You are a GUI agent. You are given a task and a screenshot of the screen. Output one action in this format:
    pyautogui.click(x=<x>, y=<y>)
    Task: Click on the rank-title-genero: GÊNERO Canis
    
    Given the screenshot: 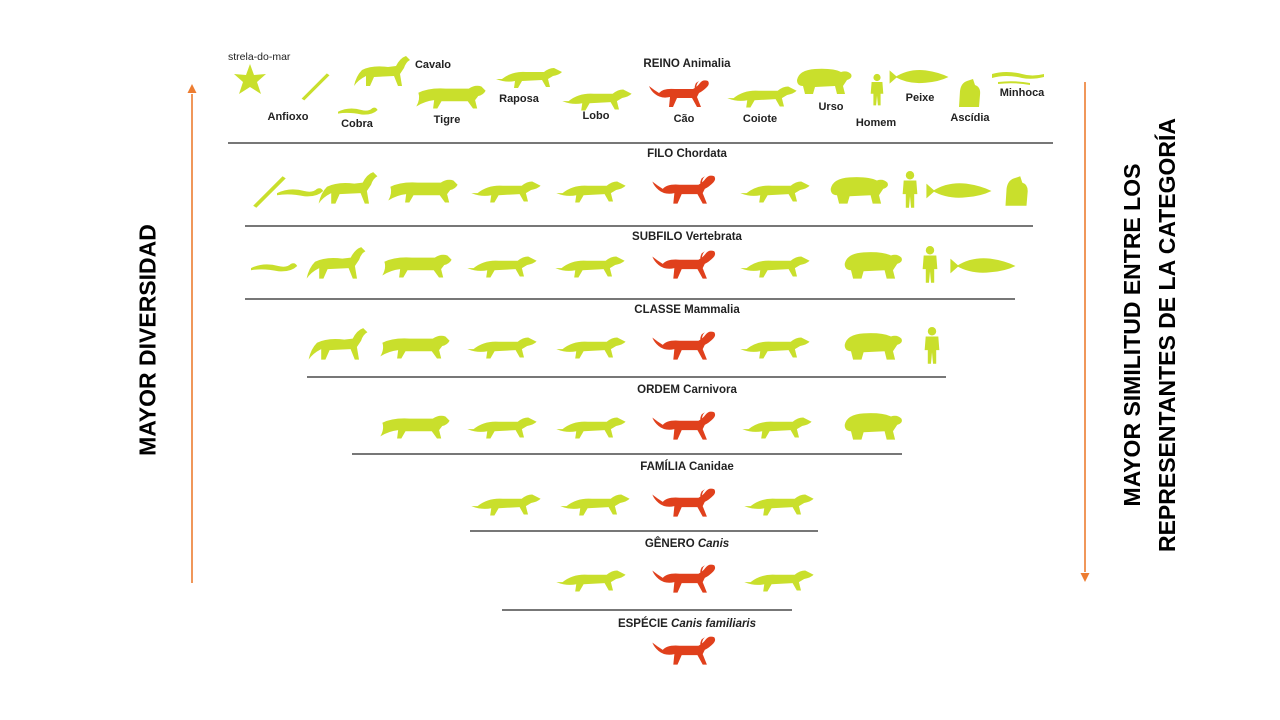 What is the action you would take?
    pyautogui.click(x=687, y=543)
    